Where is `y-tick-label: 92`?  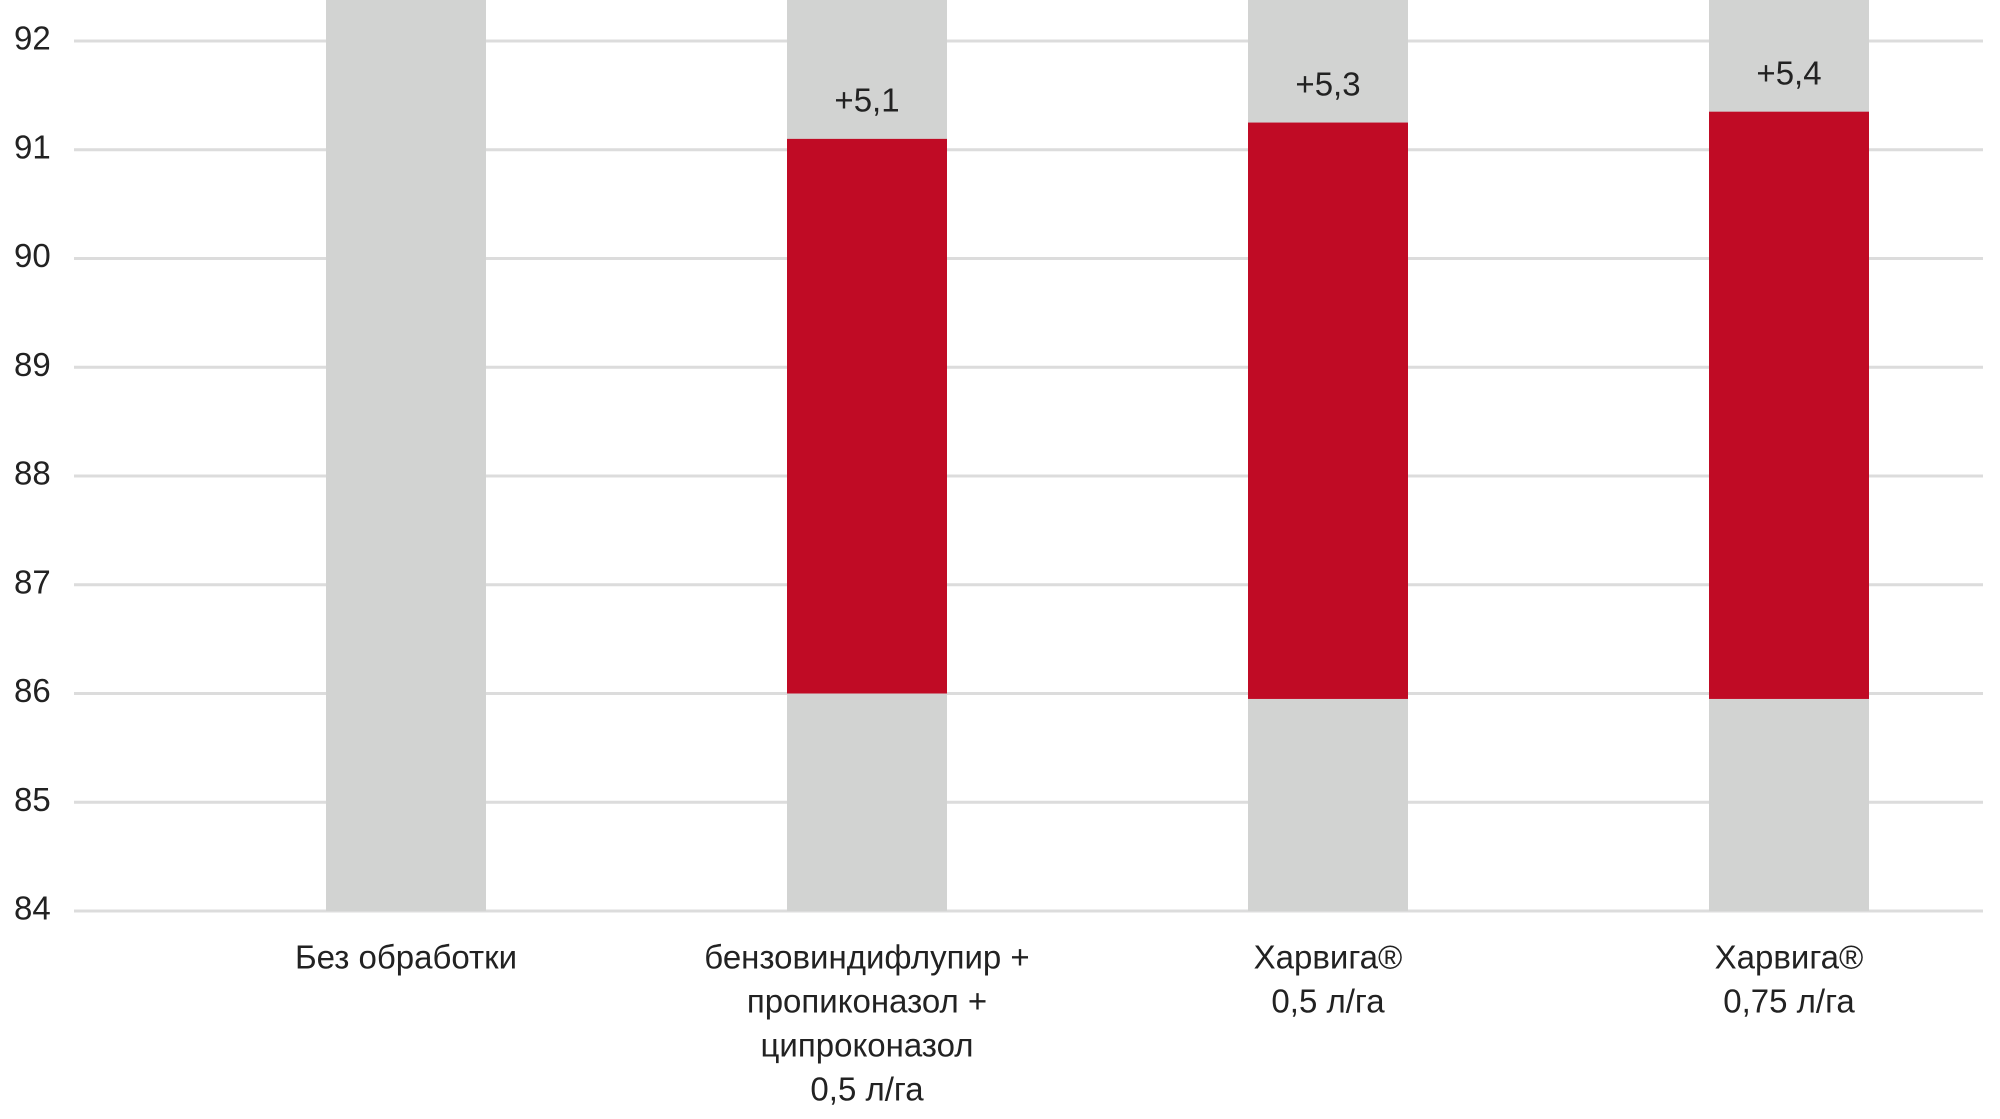
y-tick-label: 92 is located at coordinates (32, 38).